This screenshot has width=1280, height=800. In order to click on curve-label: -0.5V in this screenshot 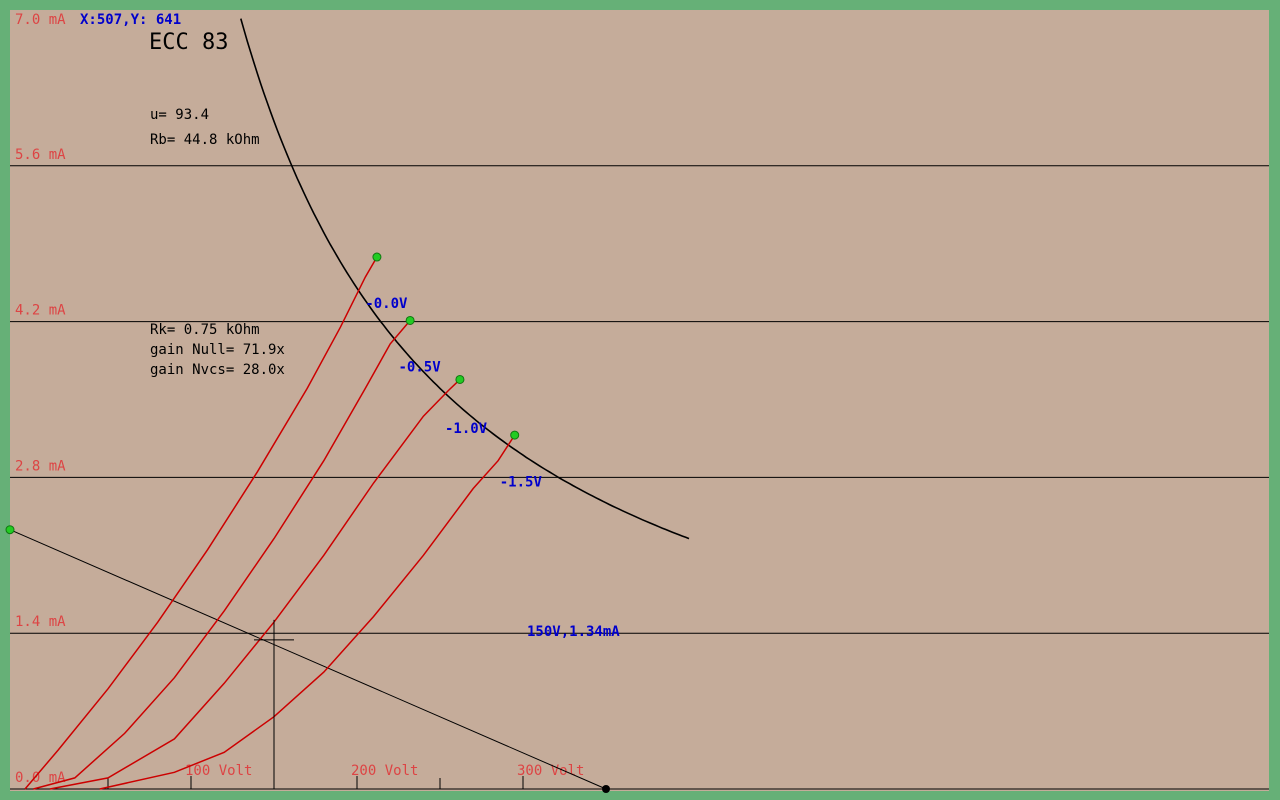, I will do `click(420, 368)`.